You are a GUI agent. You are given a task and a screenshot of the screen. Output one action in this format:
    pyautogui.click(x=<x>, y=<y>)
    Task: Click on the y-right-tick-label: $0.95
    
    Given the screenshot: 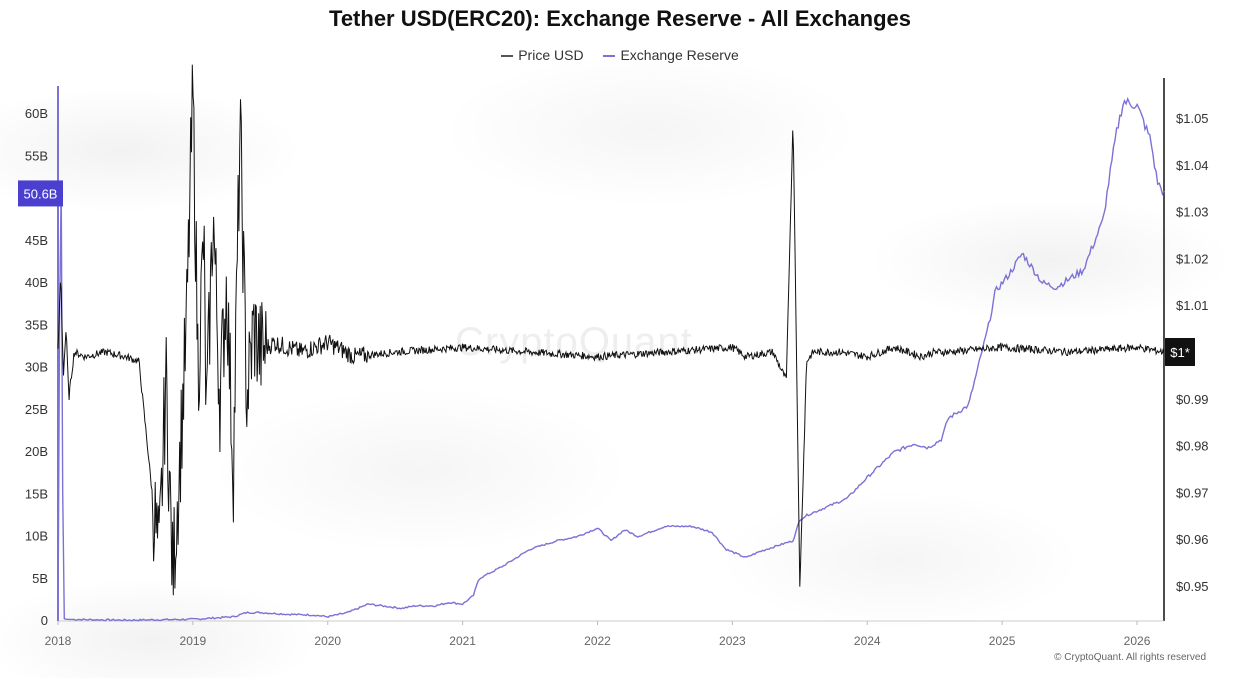 What is the action you would take?
    pyautogui.click(x=1192, y=586)
    